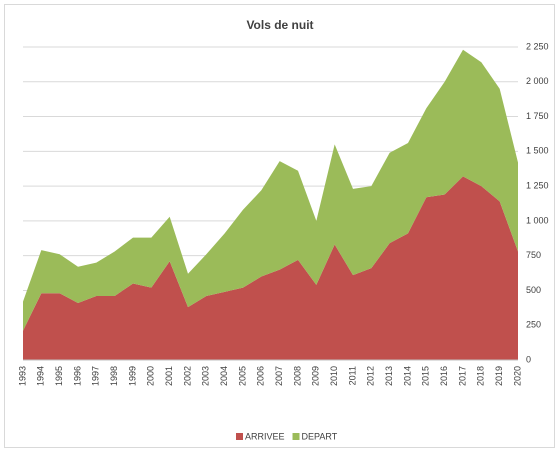 Image resolution: width=560 pixels, height=457 pixels. Describe the element at coordinates (352, 375) in the screenshot. I see `x-tick-label: 2011` at that location.